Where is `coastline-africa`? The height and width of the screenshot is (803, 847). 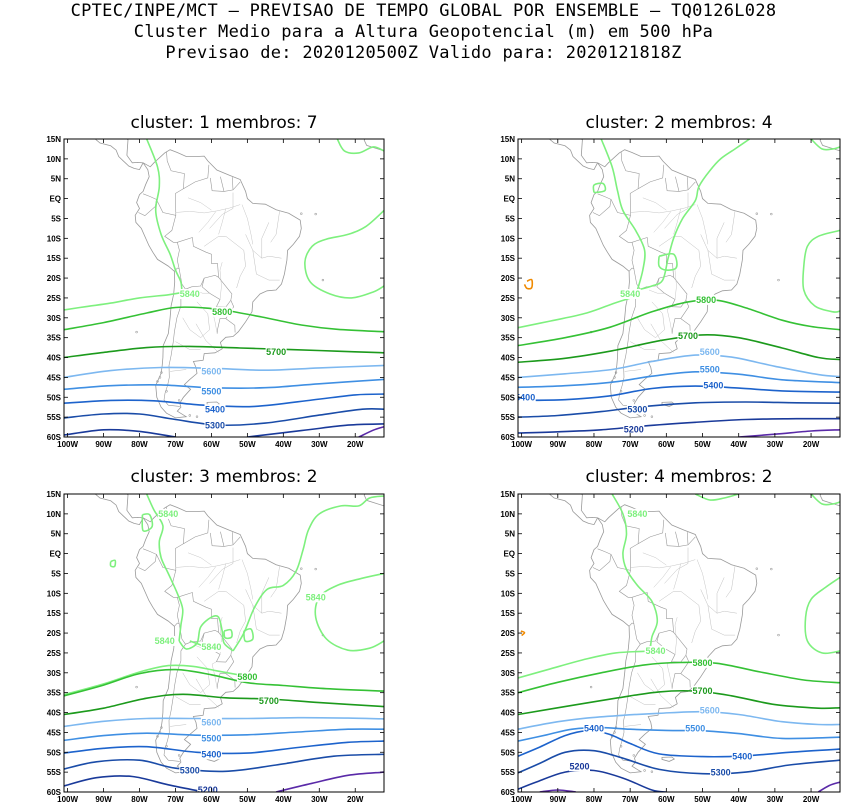 coastline-africa is located at coordinates (373, 145).